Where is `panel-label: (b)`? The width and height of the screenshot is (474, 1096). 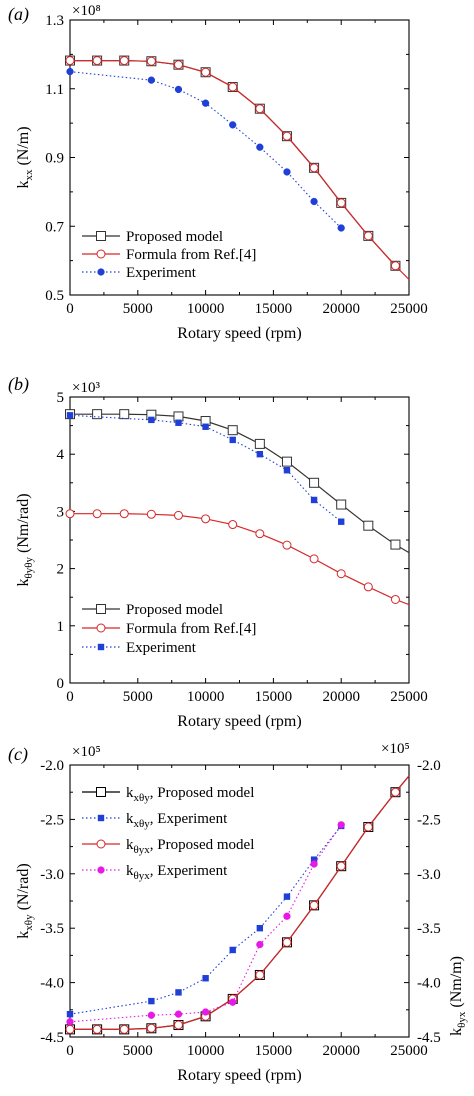
panel-label: (b) is located at coordinates (18, 384).